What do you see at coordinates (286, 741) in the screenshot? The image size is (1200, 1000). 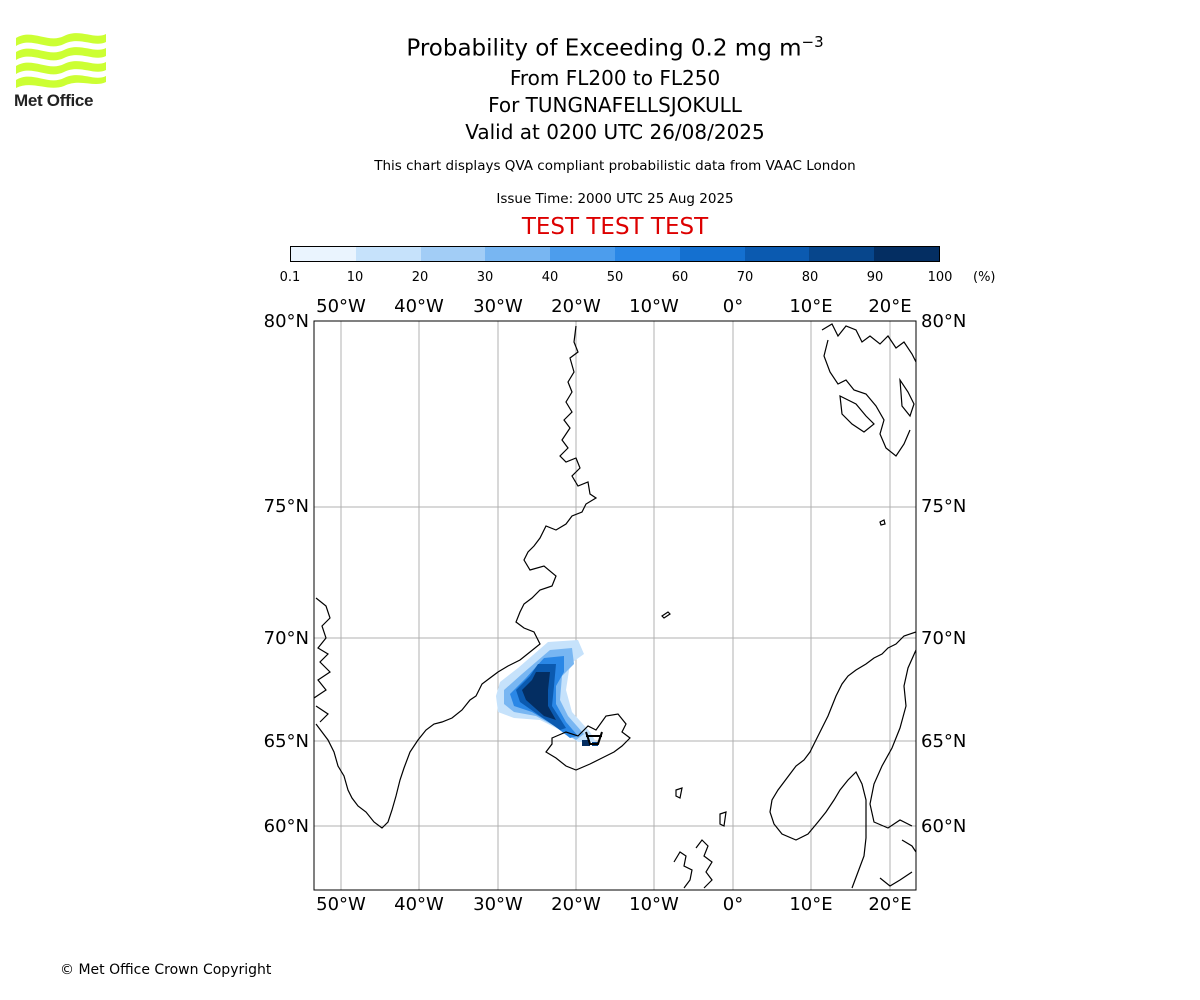 I see `latitude-label-left: 65°N` at bounding box center [286, 741].